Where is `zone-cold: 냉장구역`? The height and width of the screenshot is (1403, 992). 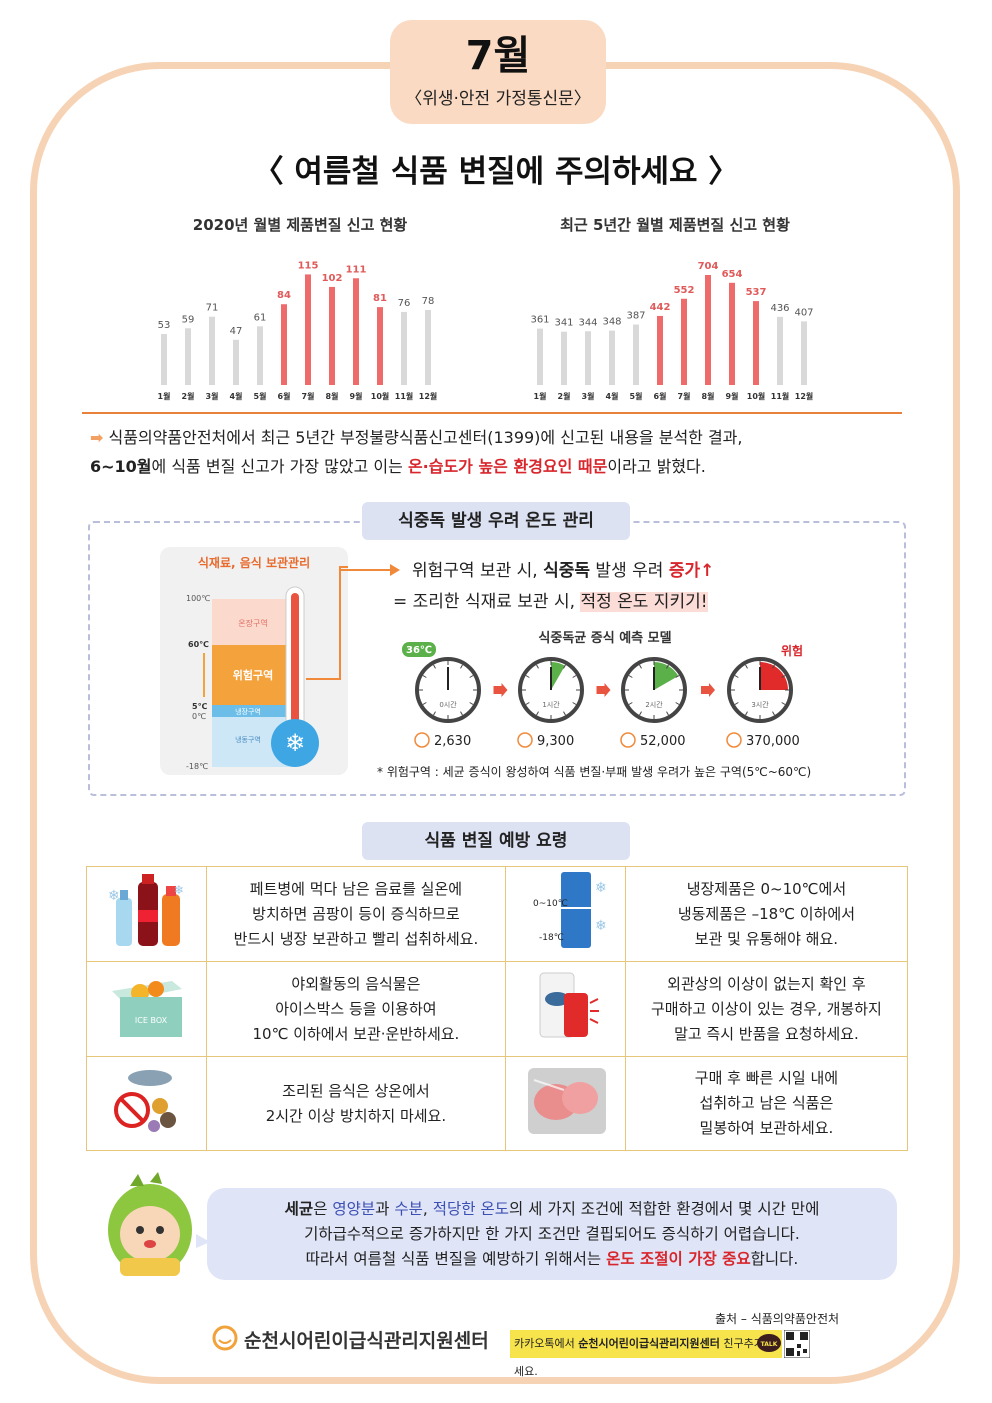
zone-cold: 냉장구역 is located at coordinates (248, 711).